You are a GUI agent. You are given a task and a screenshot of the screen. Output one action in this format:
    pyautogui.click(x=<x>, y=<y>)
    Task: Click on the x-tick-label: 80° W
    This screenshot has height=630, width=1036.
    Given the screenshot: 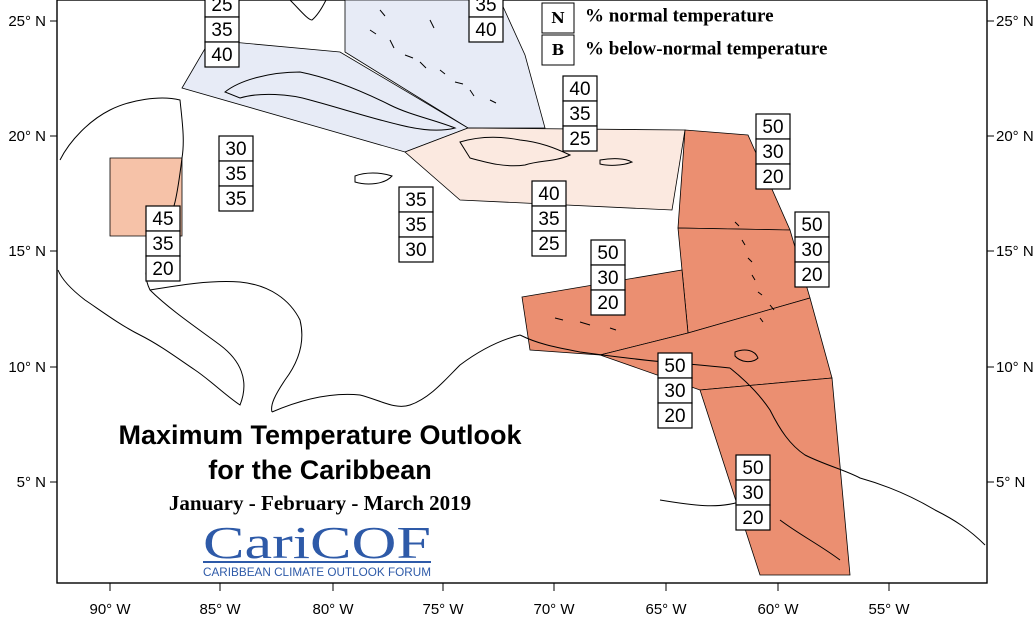 What is the action you would take?
    pyautogui.click(x=333, y=609)
    